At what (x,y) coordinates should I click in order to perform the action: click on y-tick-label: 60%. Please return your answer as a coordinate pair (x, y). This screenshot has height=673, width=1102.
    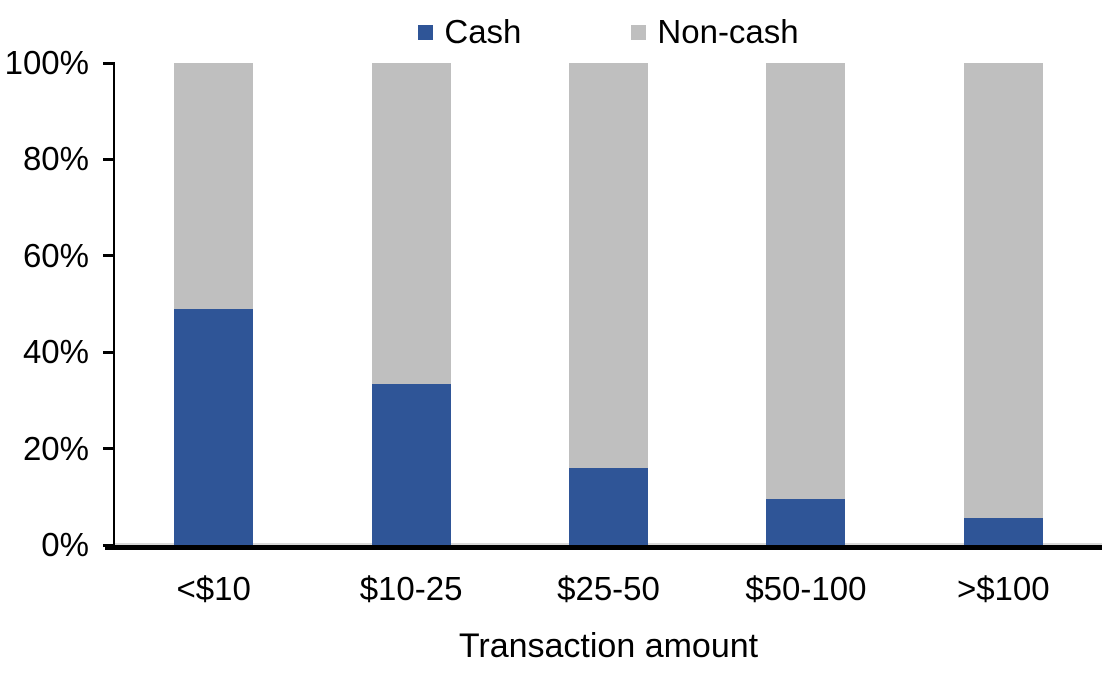
    Looking at the image, I should click on (55, 255).